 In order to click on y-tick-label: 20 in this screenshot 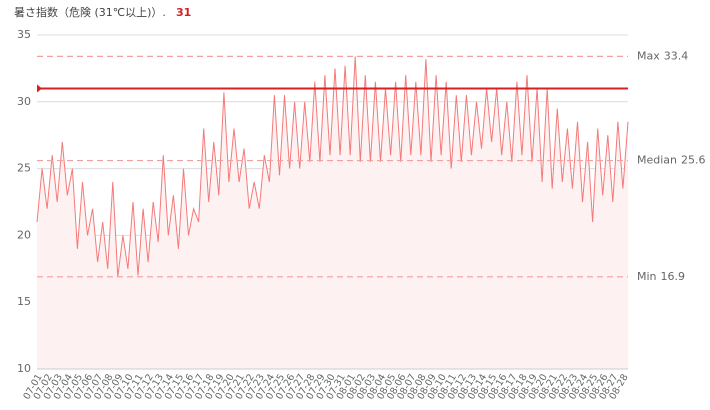, I will do `click(24, 234)`.